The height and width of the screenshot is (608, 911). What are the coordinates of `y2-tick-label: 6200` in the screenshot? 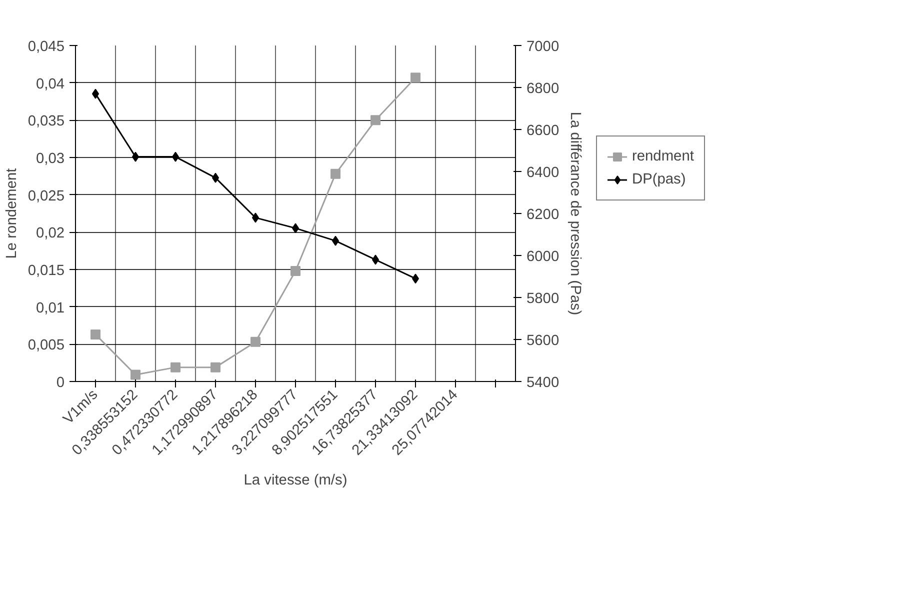 It's located at (543, 215).